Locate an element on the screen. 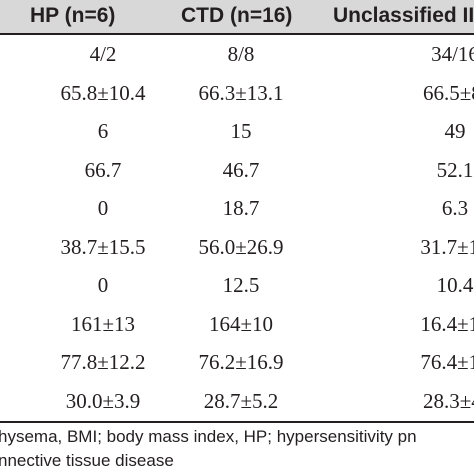  bottom-rule is located at coordinates (237, 422).